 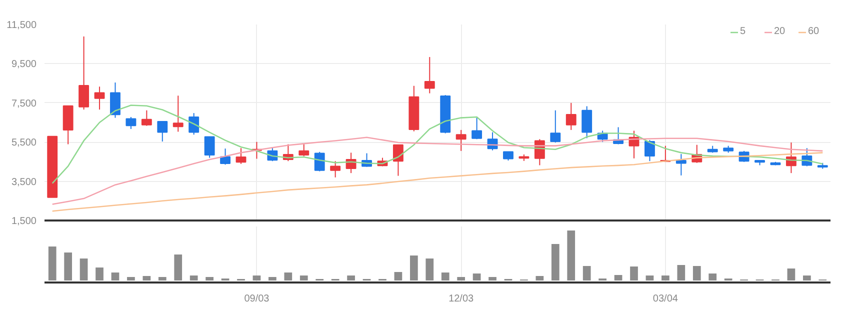 What do you see at coordinates (665, 299) in the screenshot?
I see `x-tick-label: 03/04` at bounding box center [665, 299].